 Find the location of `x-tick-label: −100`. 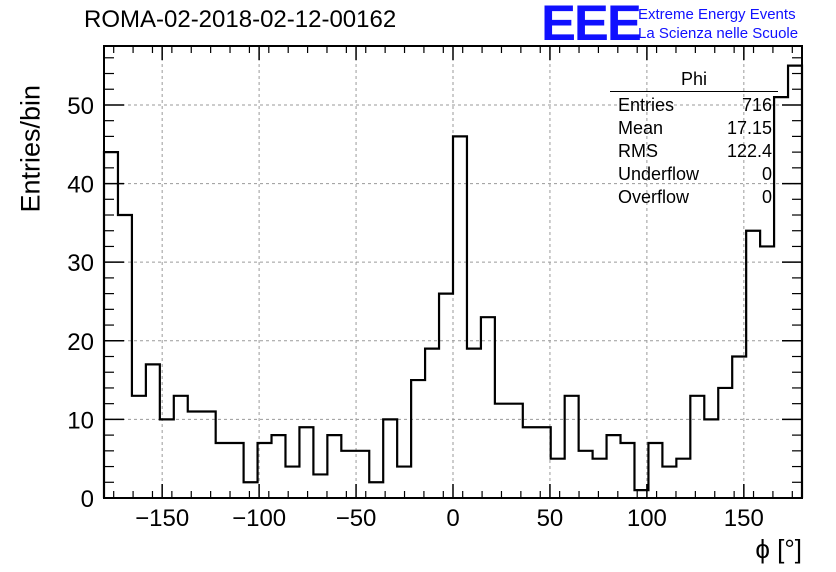

x-tick-label: −100 is located at coordinates (259, 518).